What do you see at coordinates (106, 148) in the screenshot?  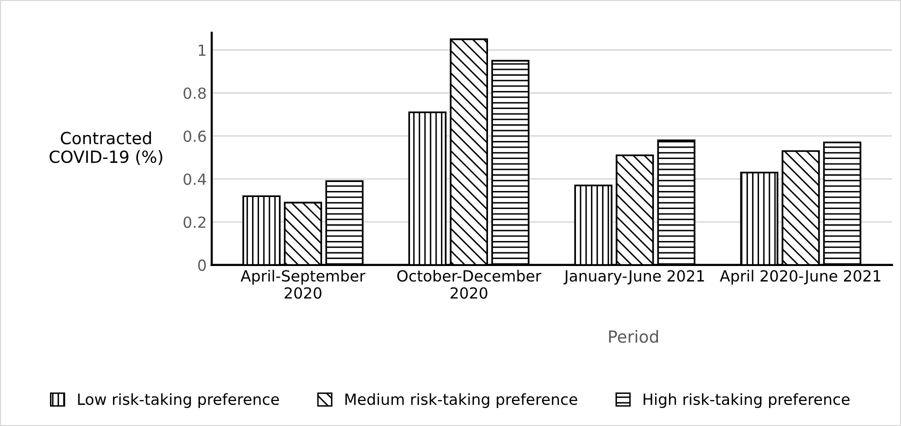 I see `y-axis-title: Contracted COVID-19 (%)` at bounding box center [106, 148].